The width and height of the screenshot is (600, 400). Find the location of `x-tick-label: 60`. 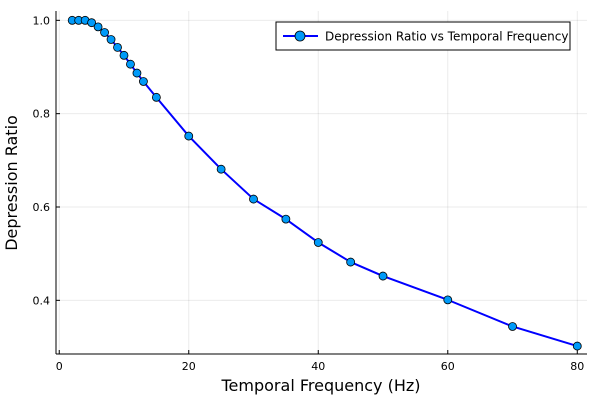

x-tick-label: 60 is located at coordinates (448, 366).